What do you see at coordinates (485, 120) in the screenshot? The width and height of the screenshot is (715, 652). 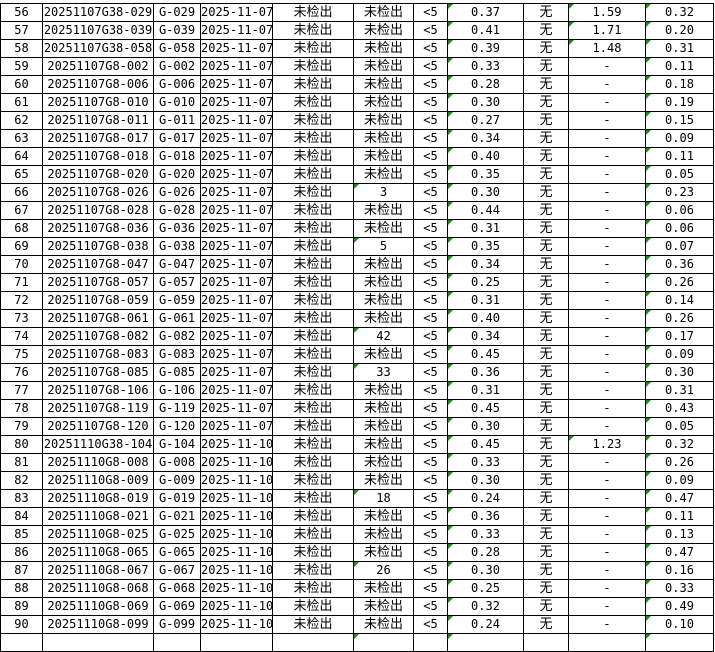 I see `cell-value-d: 0.27` at bounding box center [485, 120].